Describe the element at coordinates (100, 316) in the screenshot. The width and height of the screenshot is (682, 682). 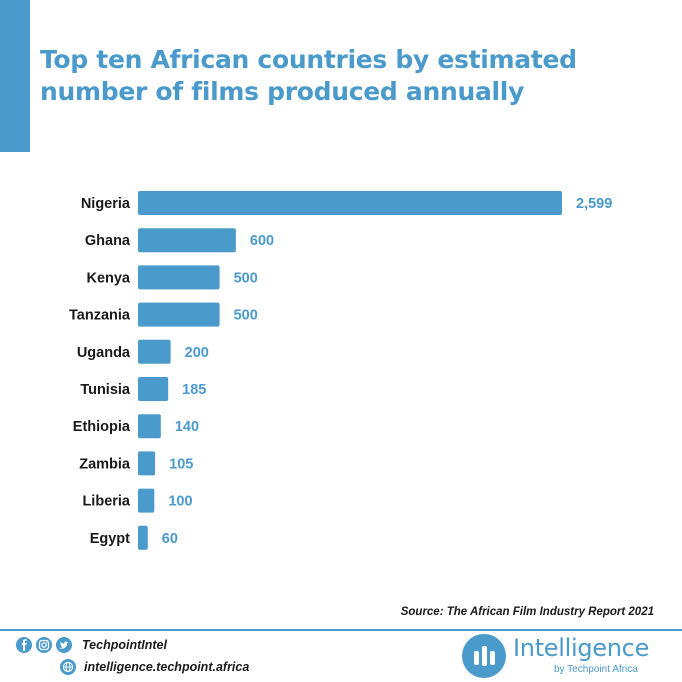
I see `category-label: Tanzania` at that location.